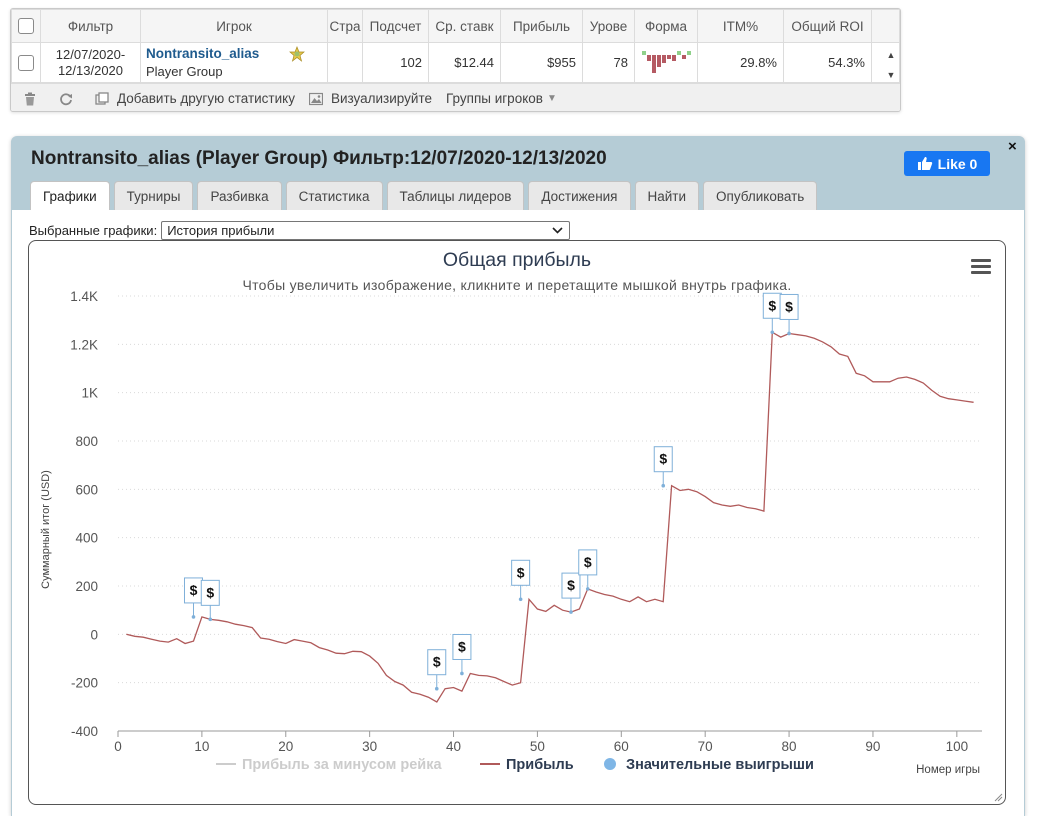 The image size is (1041, 816). What do you see at coordinates (66, 98) in the screenshot?
I see `refresh-icon` at bounding box center [66, 98].